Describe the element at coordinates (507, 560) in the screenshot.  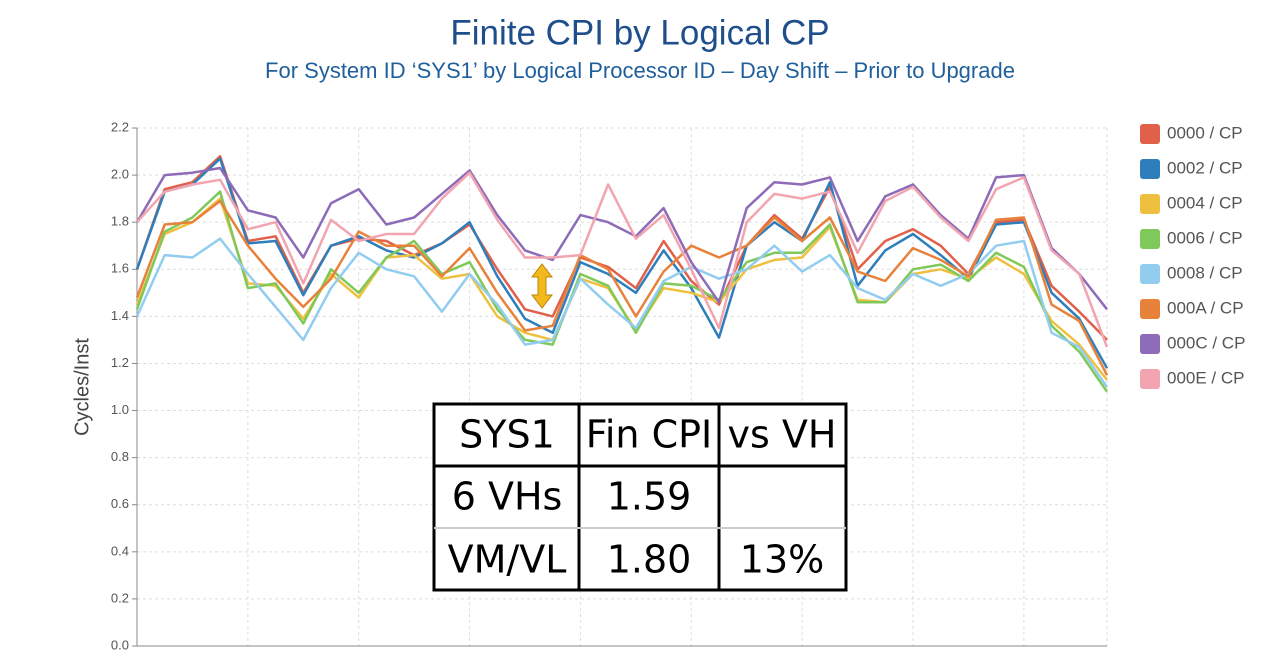
I see `table-cell: VM/VL` at that location.